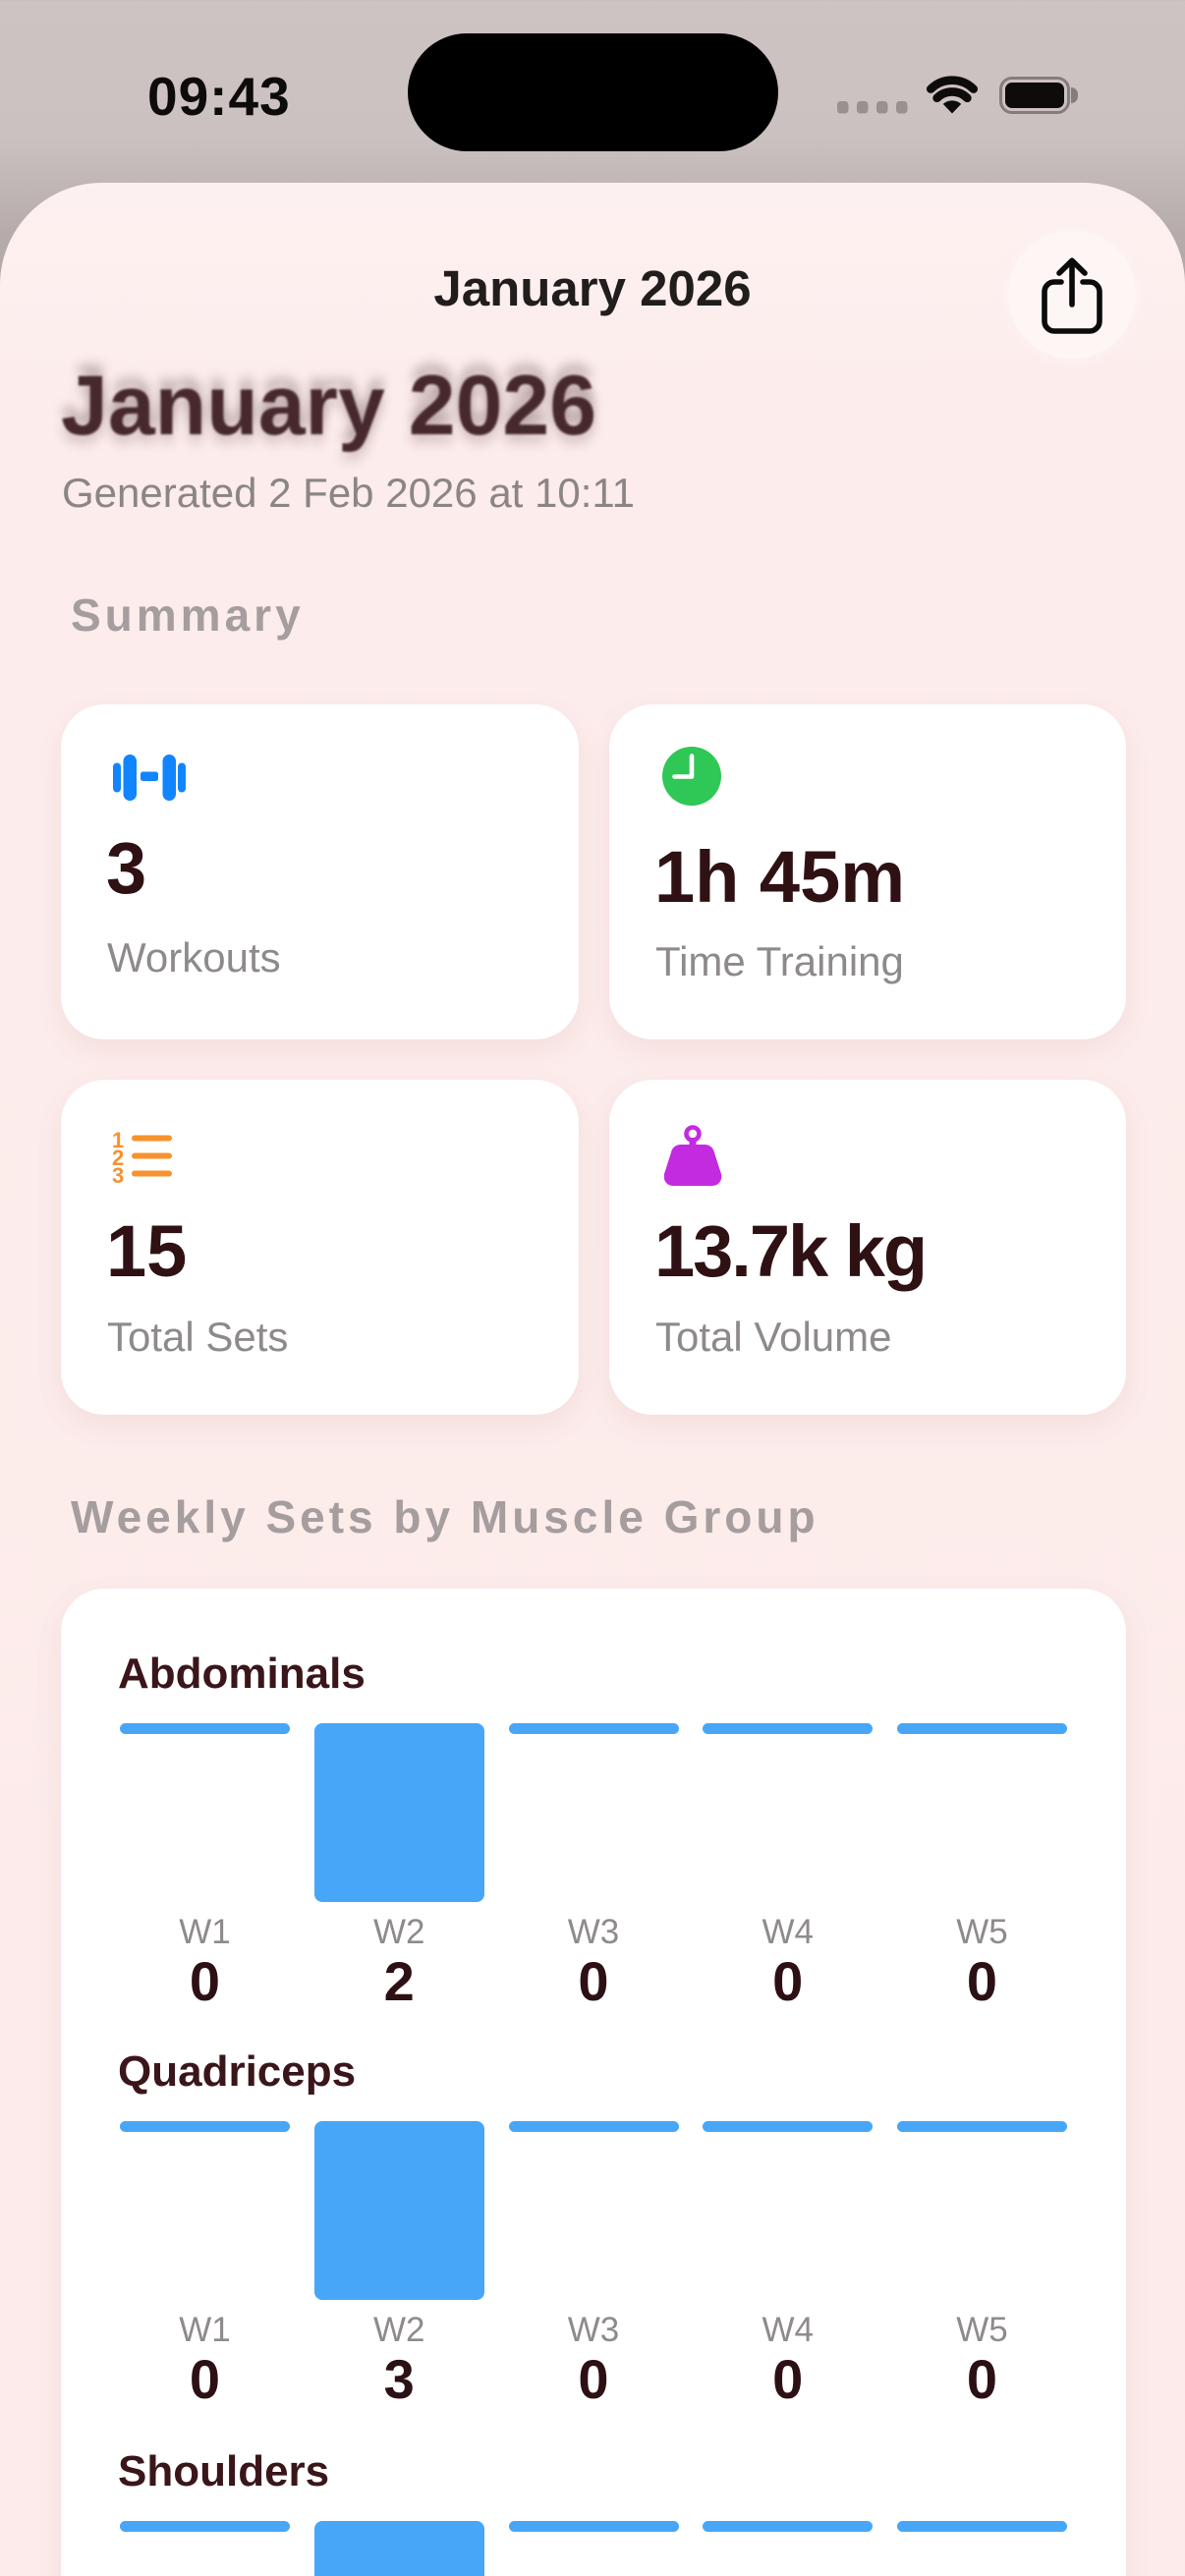  What do you see at coordinates (118, 1158) in the screenshot?
I see `svg-text: 2` at bounding box center [118, 1158].